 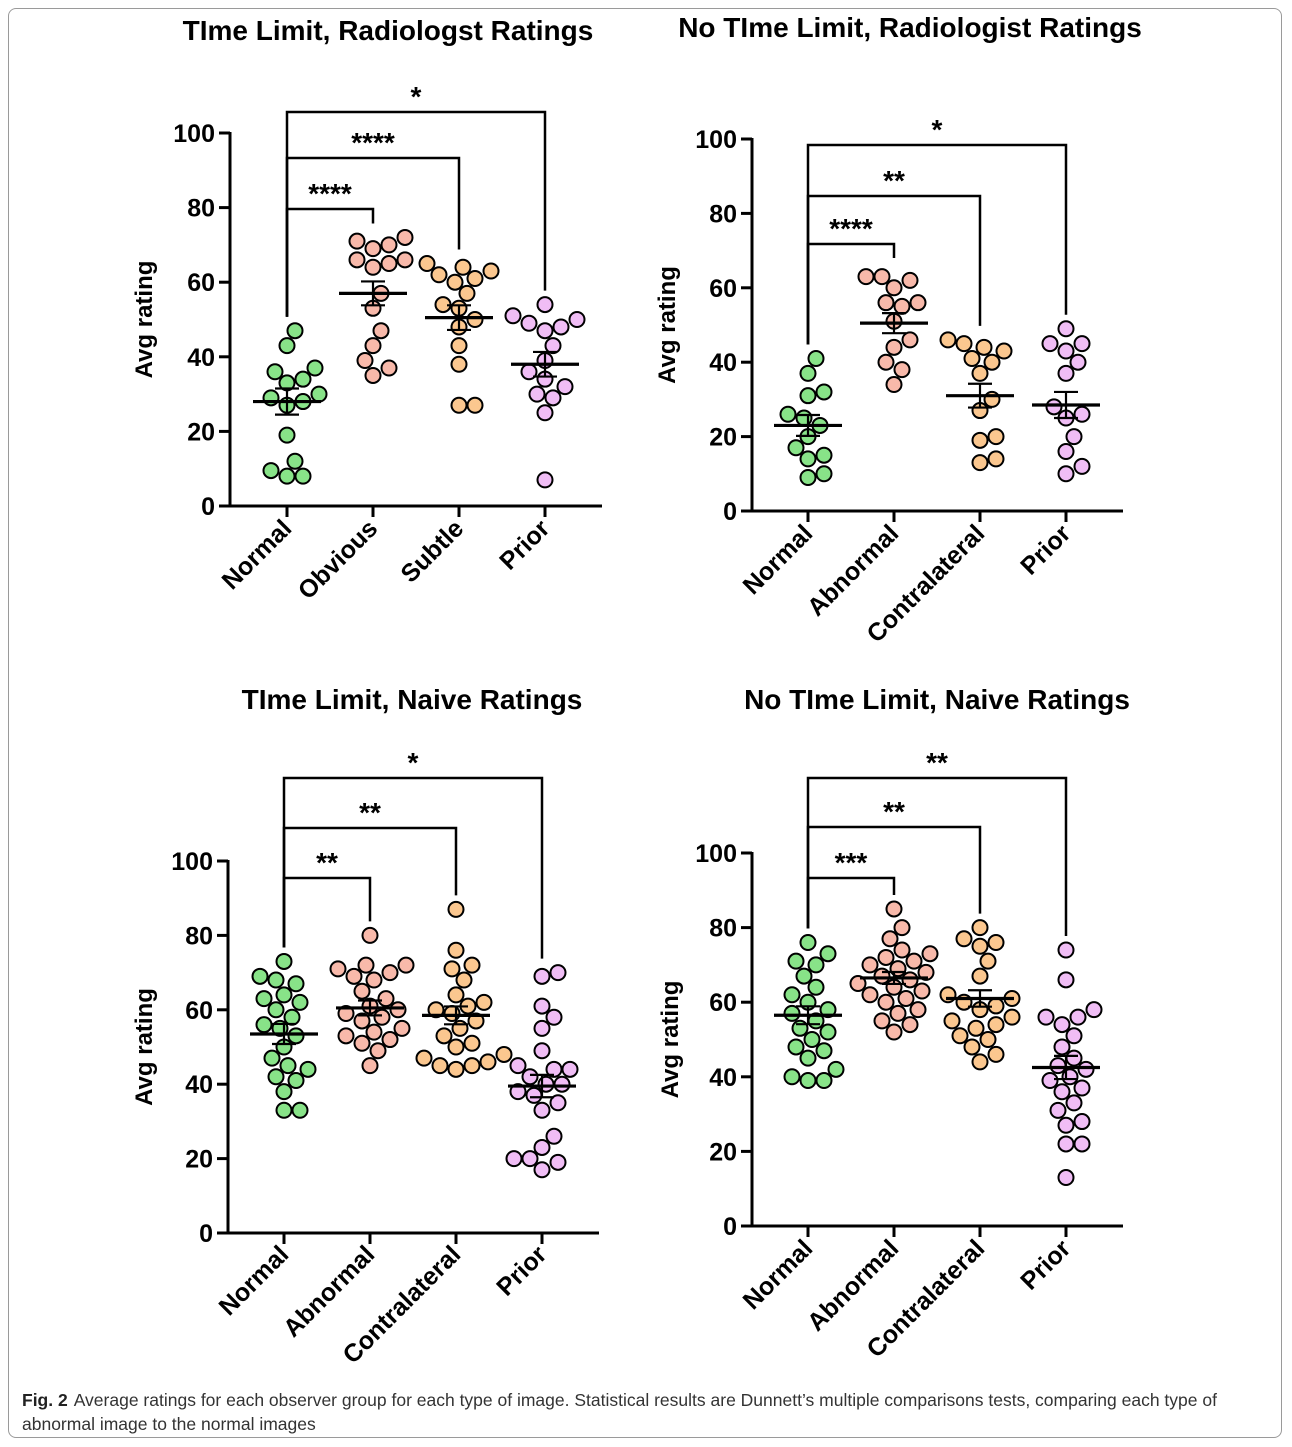 What do you see at coordinates (208, 507) in the screenshot?
I see `y-tick-label: 0` at bounding box center [208, 507].